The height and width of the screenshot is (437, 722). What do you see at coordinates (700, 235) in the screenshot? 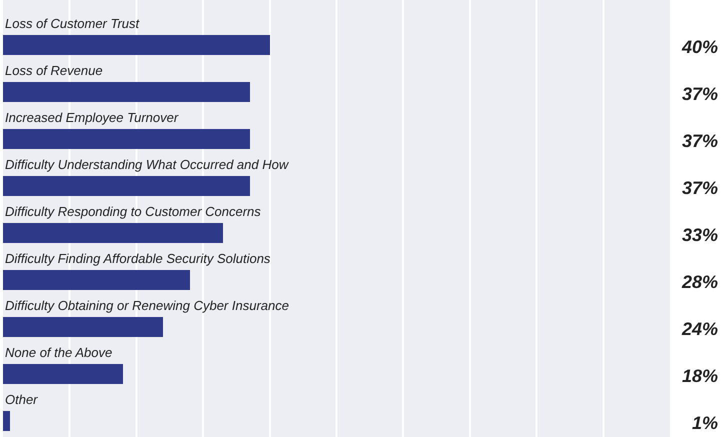
I see `data-label: 33%` at bounding box center [700, 235].